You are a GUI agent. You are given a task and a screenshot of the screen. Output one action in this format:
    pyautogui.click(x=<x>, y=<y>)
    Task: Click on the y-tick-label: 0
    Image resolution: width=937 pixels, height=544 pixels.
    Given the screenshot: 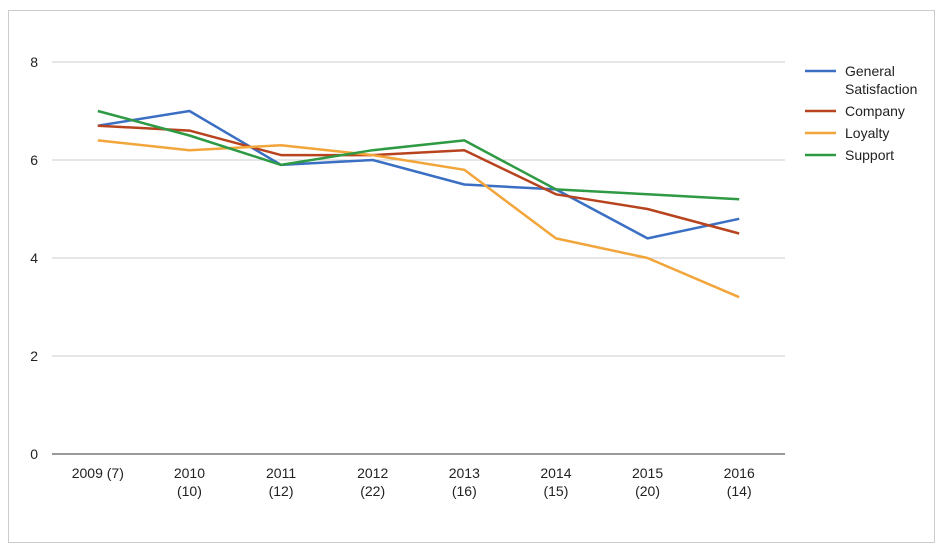 What is the action you would take?
    pyautogui.click(x=34, y=454)
    